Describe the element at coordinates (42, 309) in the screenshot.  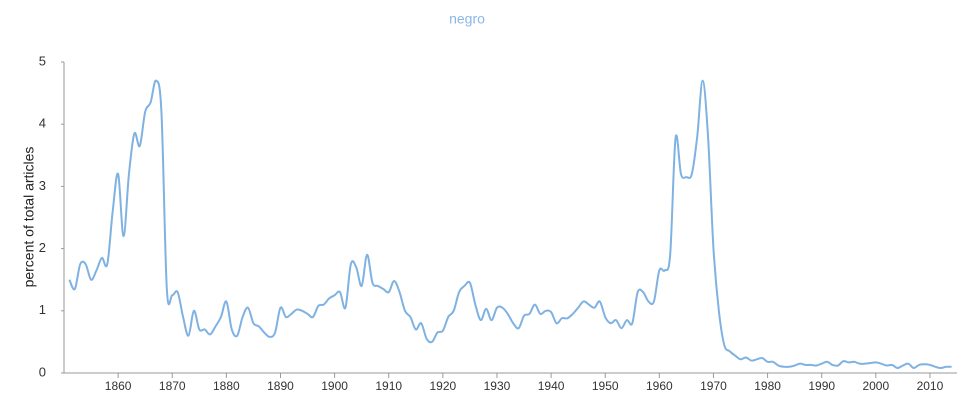
I see `y-tick-label: 1` at that location.